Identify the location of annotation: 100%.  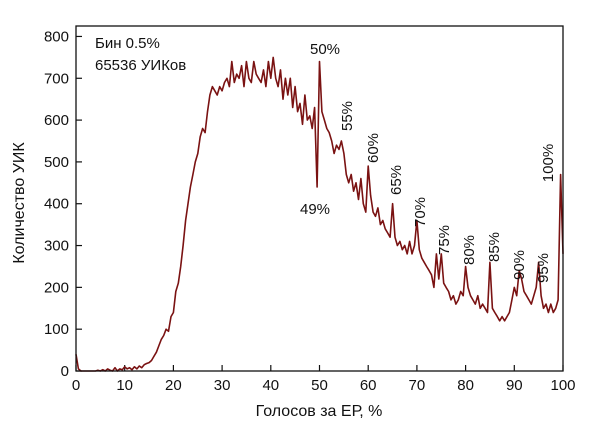
(548, 163).